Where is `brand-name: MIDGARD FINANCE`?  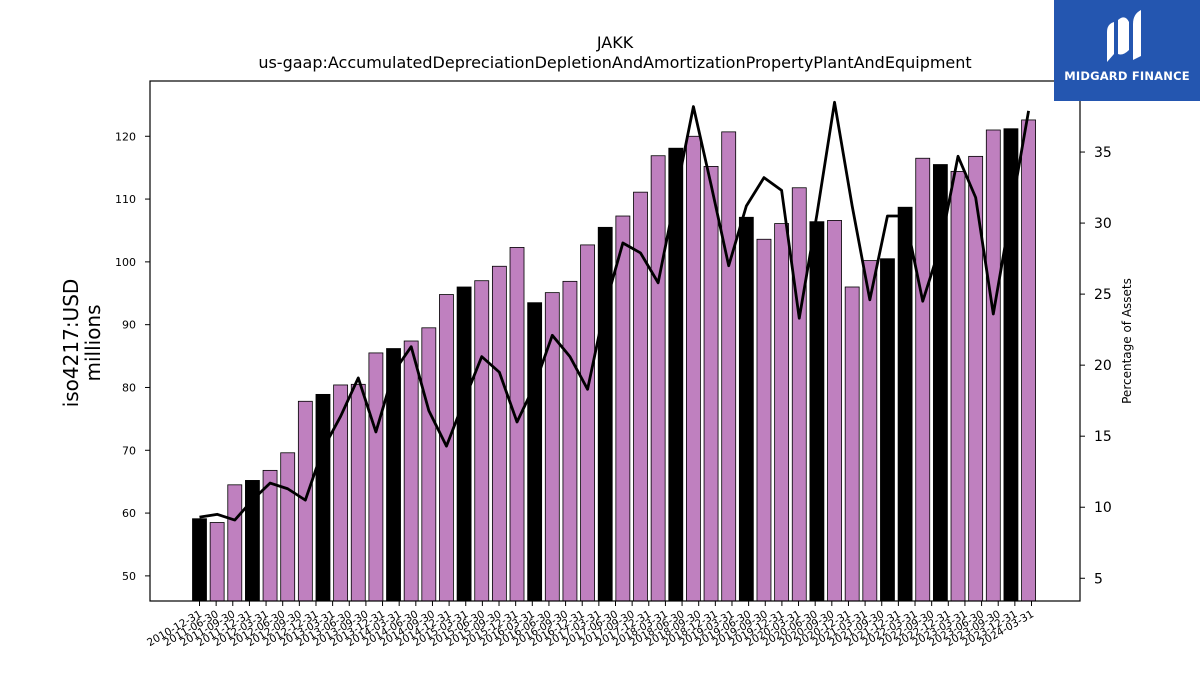
brand-name: MIDGARD FINANCE is located at coordinates (1127, 76).